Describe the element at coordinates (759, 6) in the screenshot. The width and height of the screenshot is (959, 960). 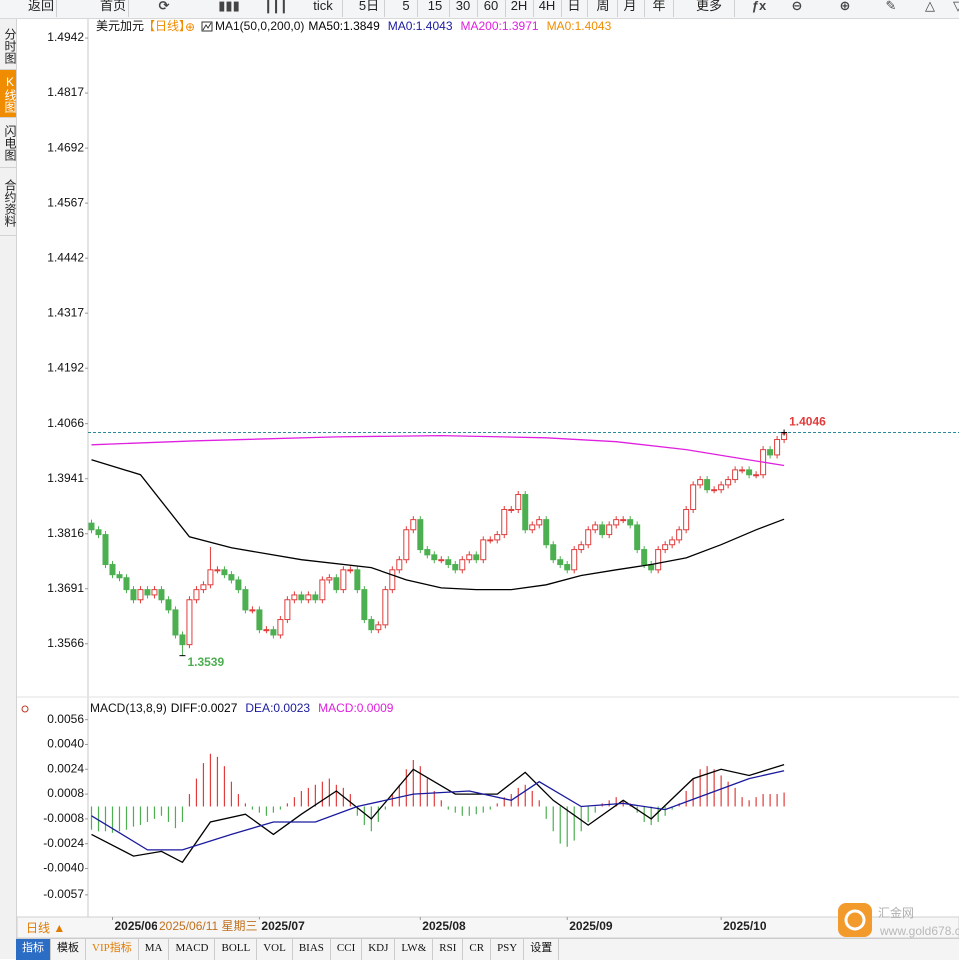
I see `toolbar-icon: ƒx` at that location.